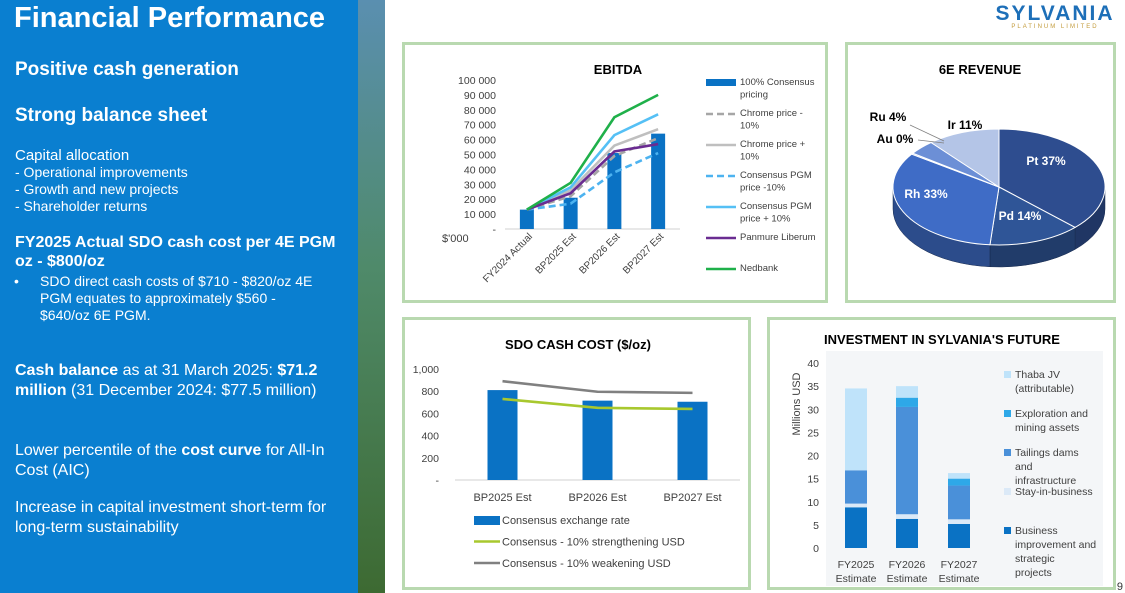 The height and width of the screenshot is (593, 1125). Describe the element at coordinates (777, 89) in the screenshot. I see `legend-label: 100% Consensus pricing` at that location.